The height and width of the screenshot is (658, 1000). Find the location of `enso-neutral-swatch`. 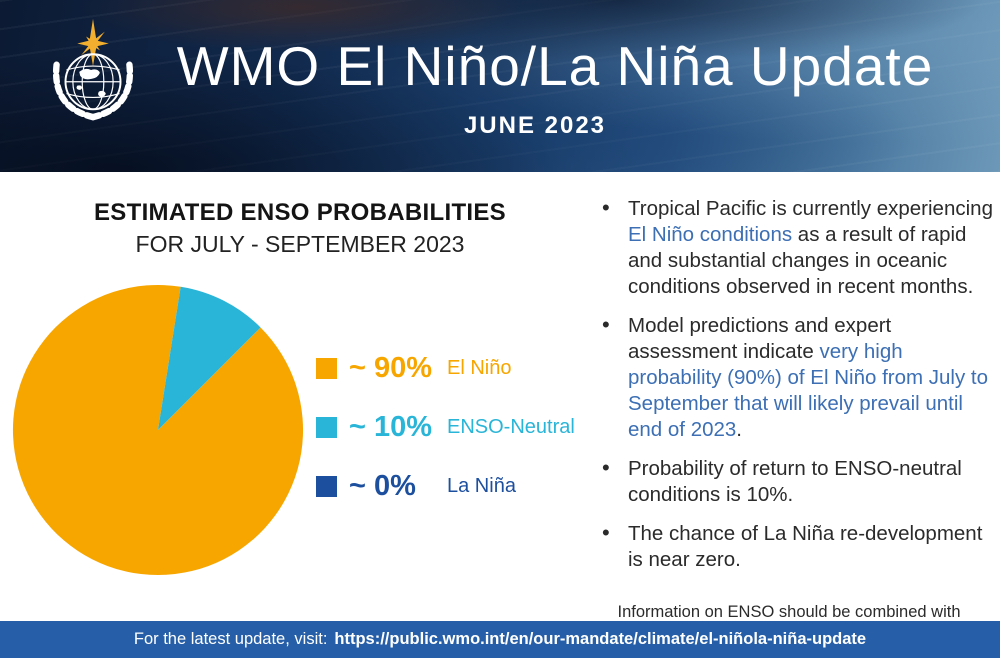

enso-neutral-swatch is located at coordinates (326, 427).